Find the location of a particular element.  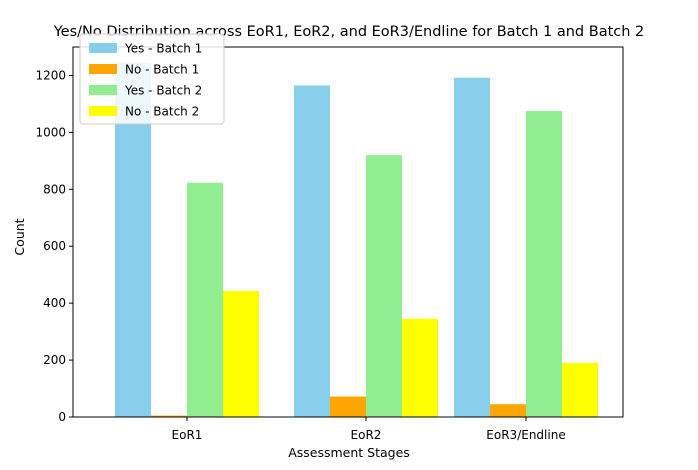

legend-entry: No - Batch 1 is located at coordinates (162, 70).